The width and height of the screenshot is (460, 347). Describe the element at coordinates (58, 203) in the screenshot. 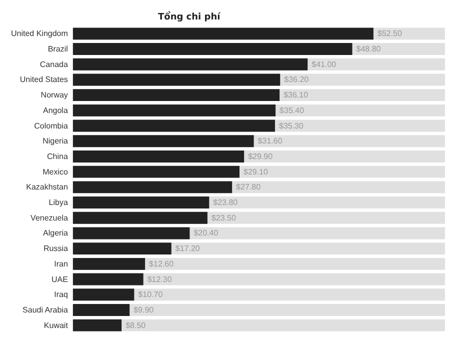

I see `y-tick-label: Libya` at that location.